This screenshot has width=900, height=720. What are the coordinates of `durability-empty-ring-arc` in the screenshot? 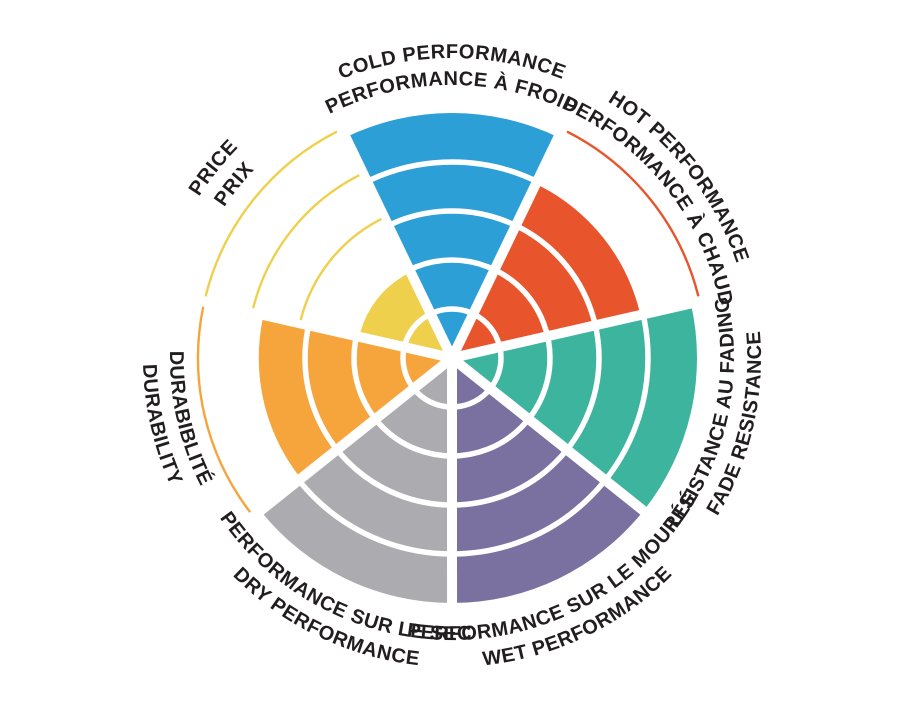 It's located at (224, 409).